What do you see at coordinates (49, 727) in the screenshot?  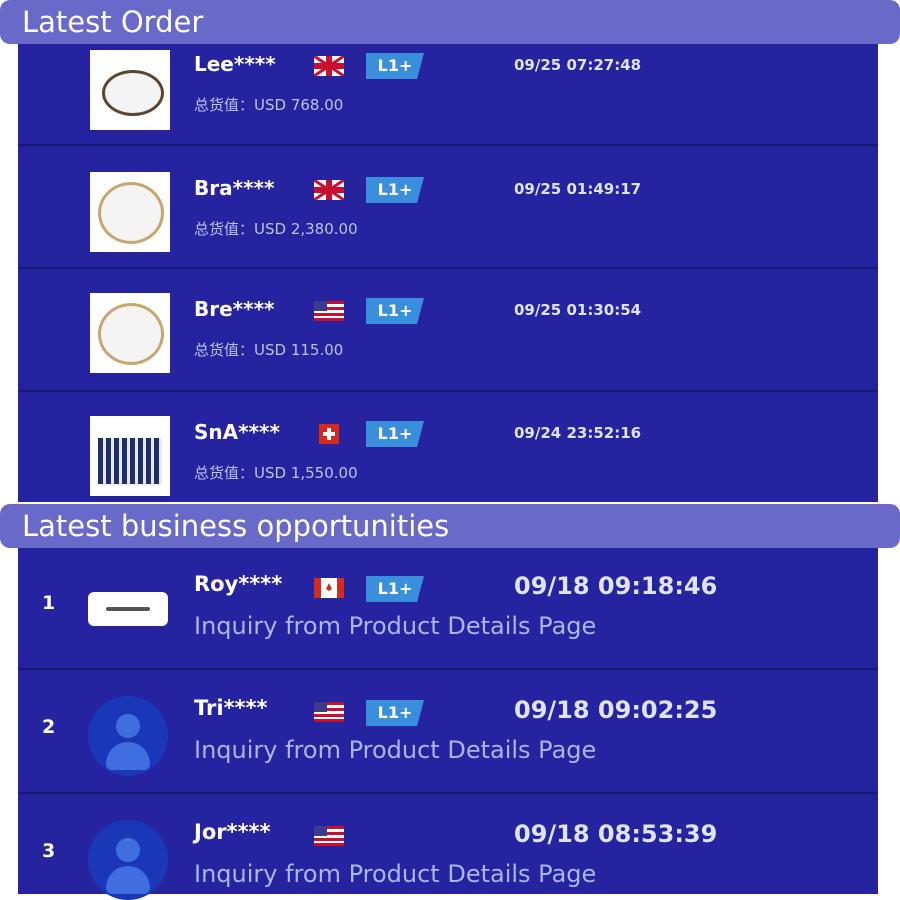 I see `row-index: 2` at bounding box center [49, 727].